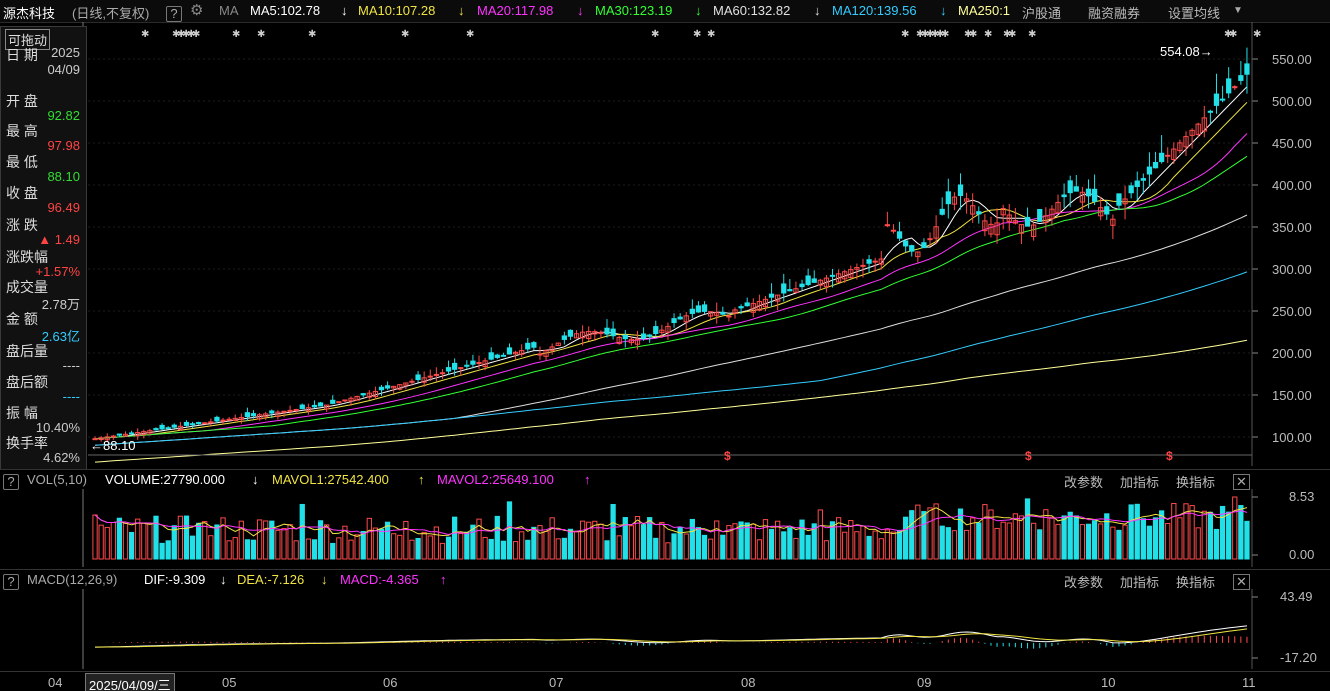  What do you see at coordinates (1108, 682) in the screenshot?
I see `x-axis-label: 10` at bounding box center [1108, 682].